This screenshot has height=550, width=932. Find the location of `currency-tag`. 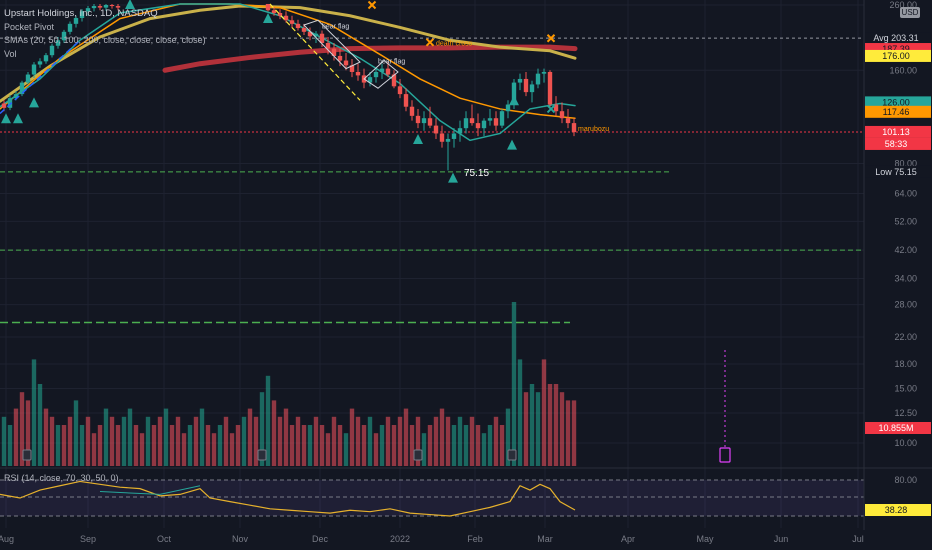

currency-tag is located at coordinates (910, 12).